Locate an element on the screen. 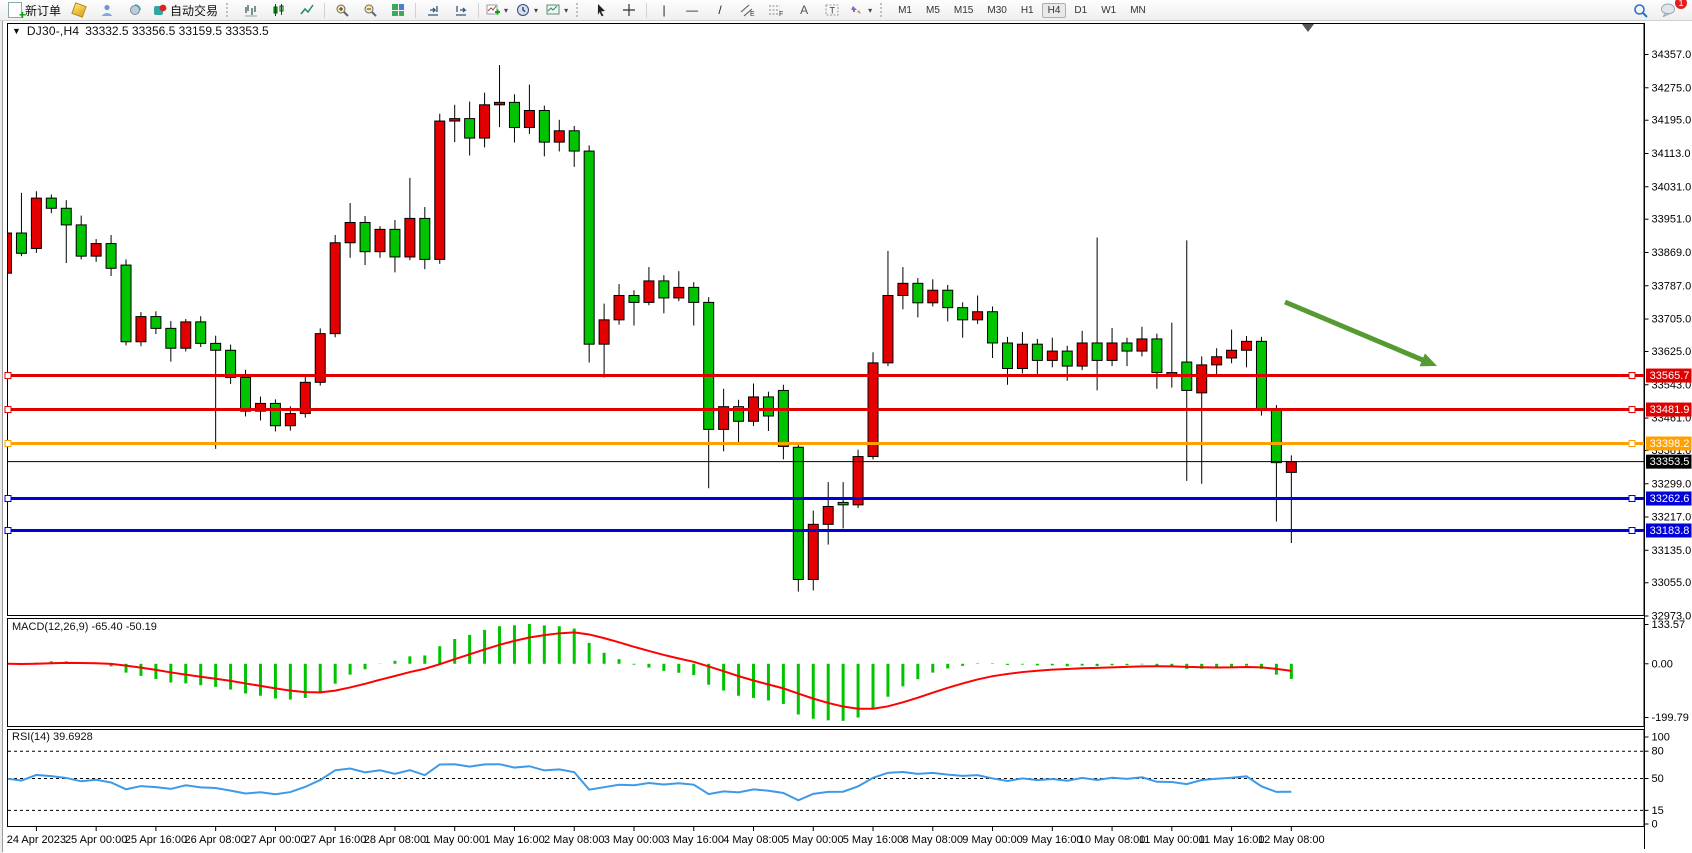  rsi-label: RSI(14) 39.6928 is located at coordinates (52, 737).